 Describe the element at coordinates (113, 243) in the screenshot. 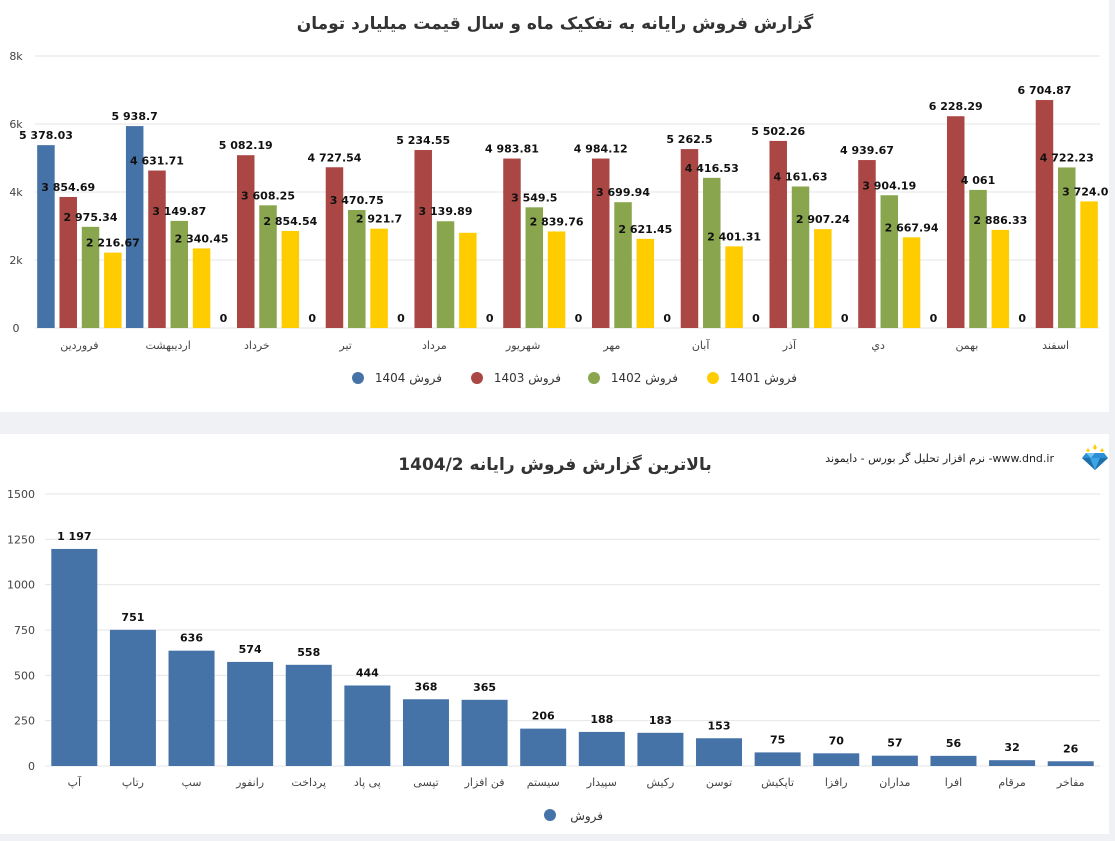

I see `data-label: 2 216.67` at that location.